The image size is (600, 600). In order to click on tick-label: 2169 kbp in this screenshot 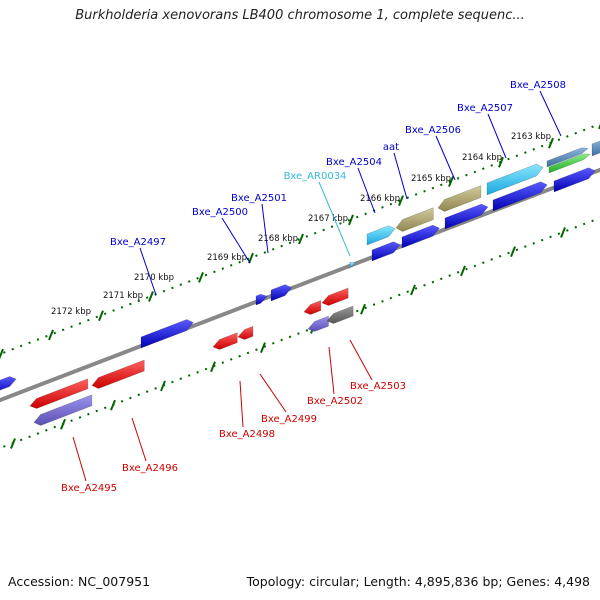, I will do `click(227, 258)`.